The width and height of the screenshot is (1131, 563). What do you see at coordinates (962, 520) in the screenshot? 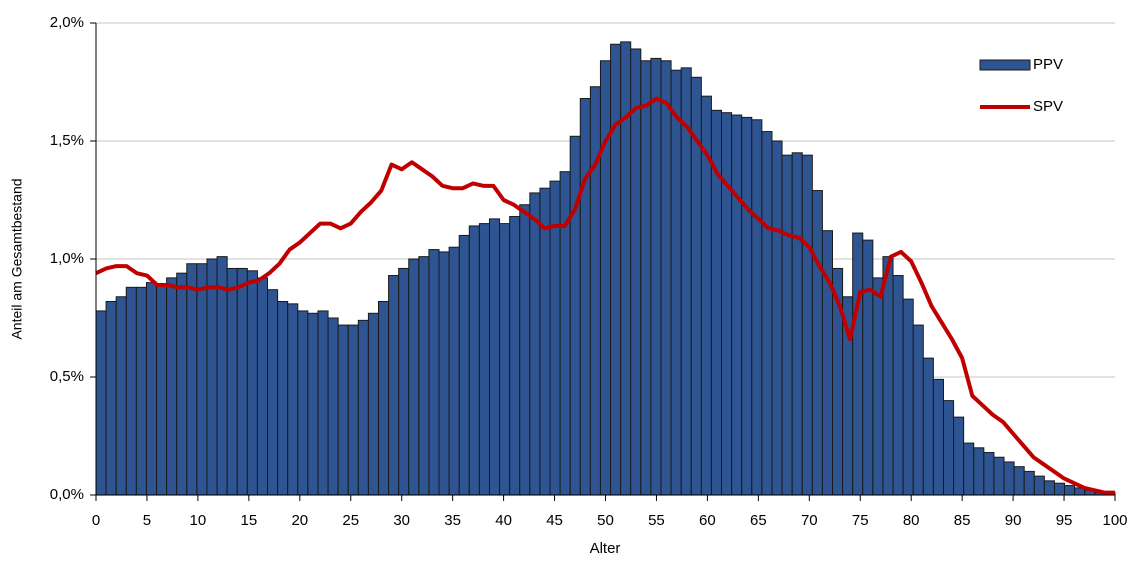
I see `x-tick-label: 85` at bounding box center [962, 520].